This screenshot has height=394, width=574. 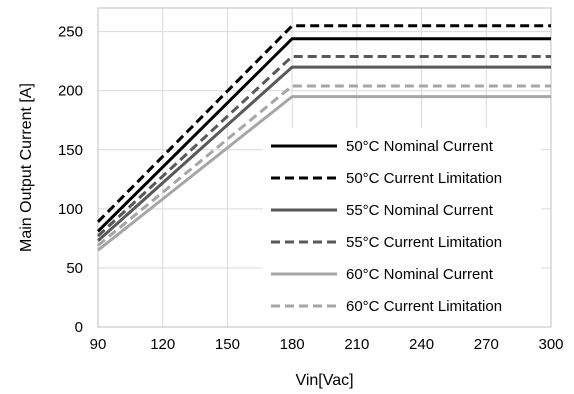 What do you see at coordinates (420, 146) in the screenshot?
I see `legend-label-1: 50°C Nominal Current` at bounding box center [420, 146].